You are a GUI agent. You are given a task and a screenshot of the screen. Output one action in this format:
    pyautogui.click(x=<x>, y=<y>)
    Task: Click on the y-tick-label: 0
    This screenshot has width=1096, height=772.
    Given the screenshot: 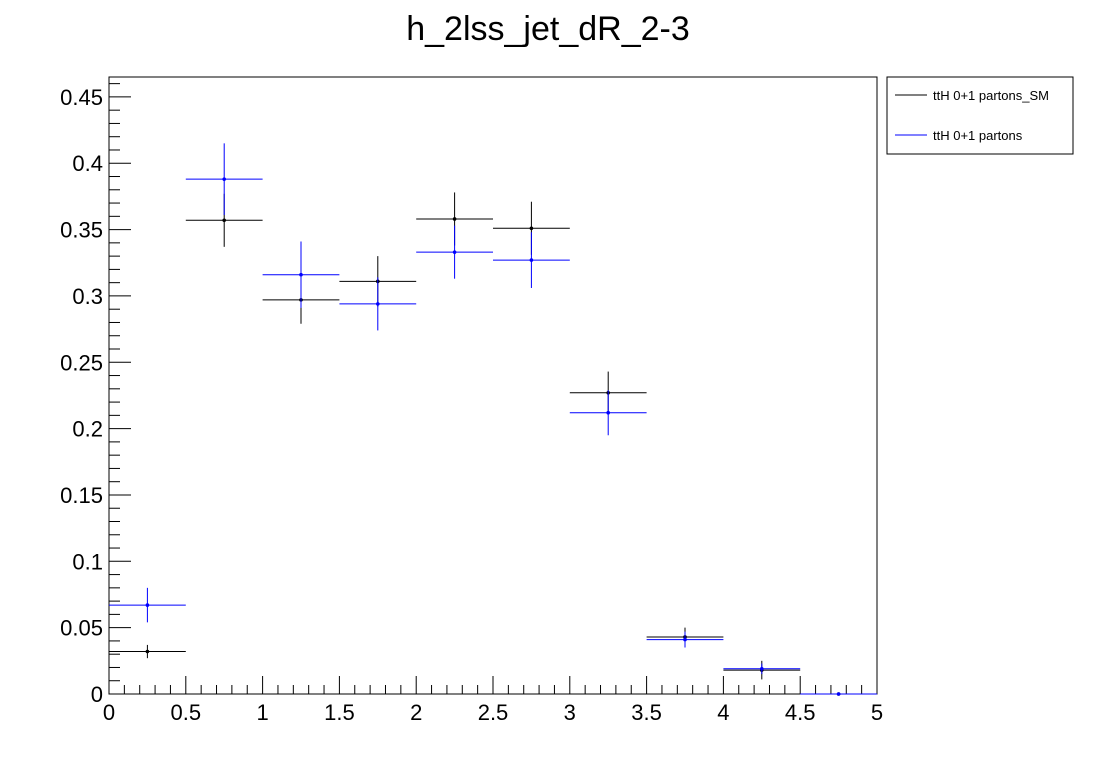 What is the action you would take?
    pyautogui.click(x=97, y=694)
    